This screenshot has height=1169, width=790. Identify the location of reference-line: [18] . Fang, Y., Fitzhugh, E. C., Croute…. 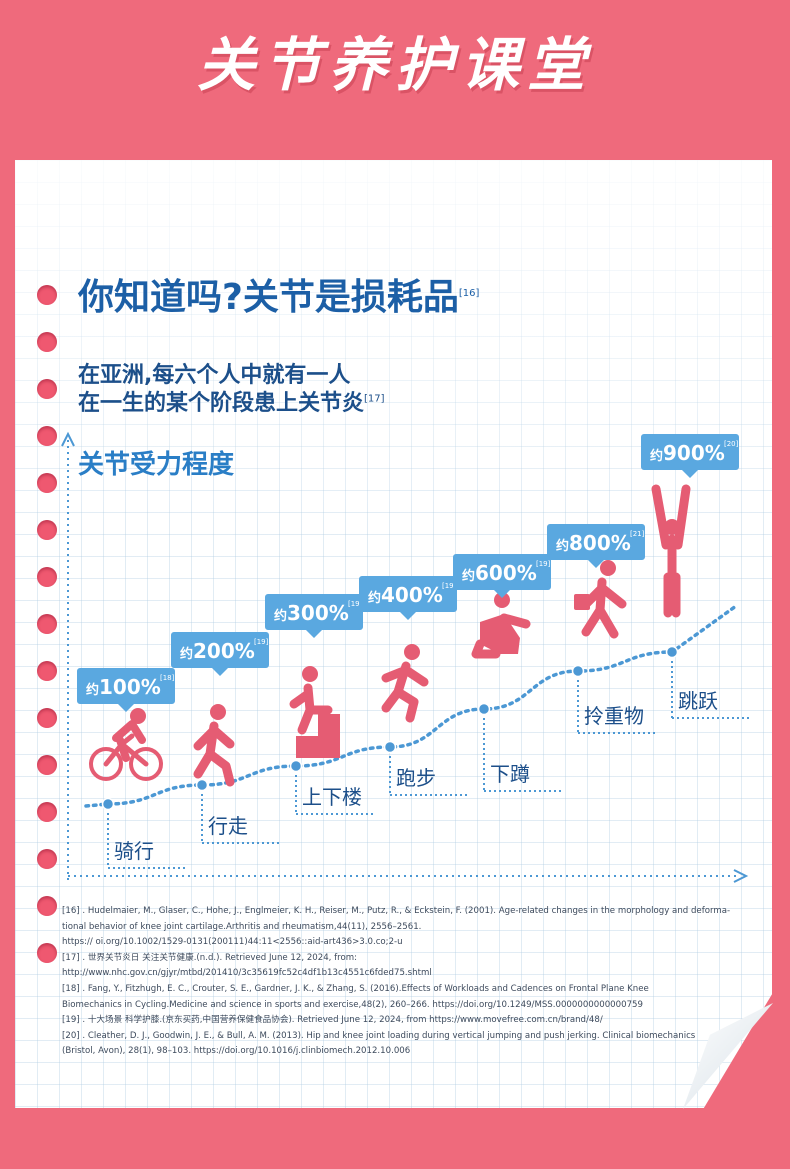
(355, 988).